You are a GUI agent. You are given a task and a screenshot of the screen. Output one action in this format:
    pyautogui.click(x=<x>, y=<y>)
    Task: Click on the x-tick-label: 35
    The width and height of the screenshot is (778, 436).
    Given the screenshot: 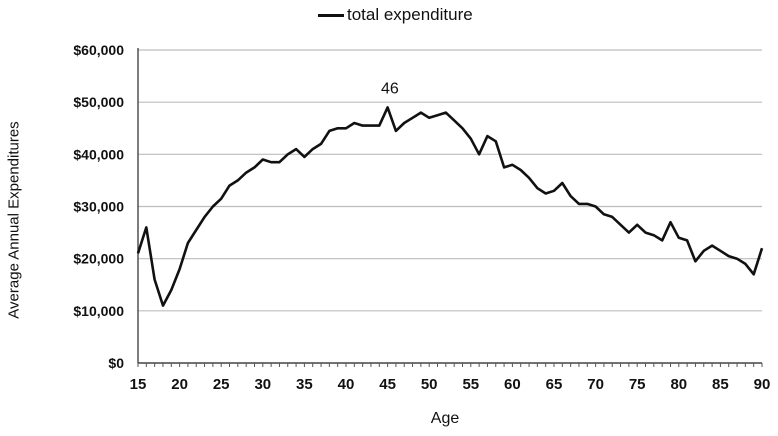 What is the action you would take?
    pyautogui.click(x=304, y=384)
    